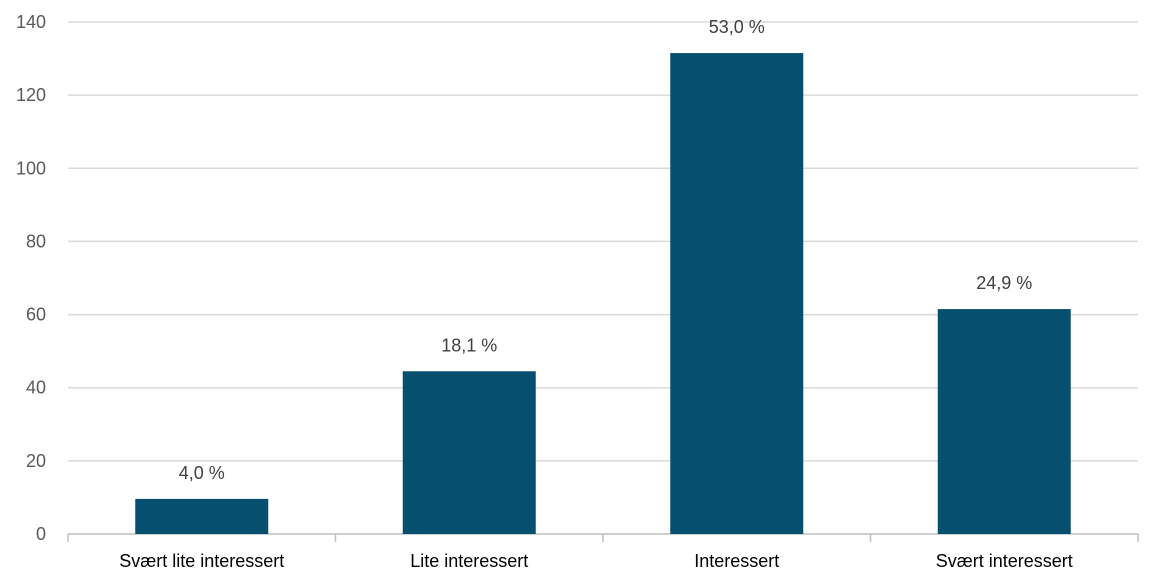 This screenshot has width=1151, height=574. Describe the element at coordinates (1004, 561) in the screenshot. I see `category-label: Svært interessert` at that location.